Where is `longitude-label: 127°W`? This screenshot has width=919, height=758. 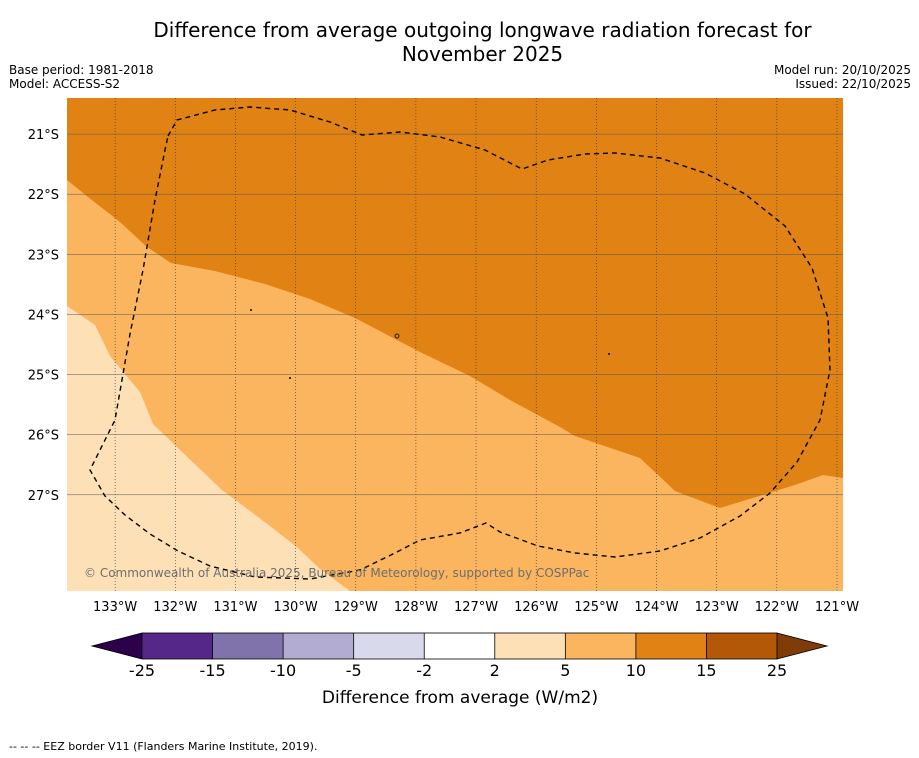 longitude-label: 127°W is located at coordinates (476, 607).